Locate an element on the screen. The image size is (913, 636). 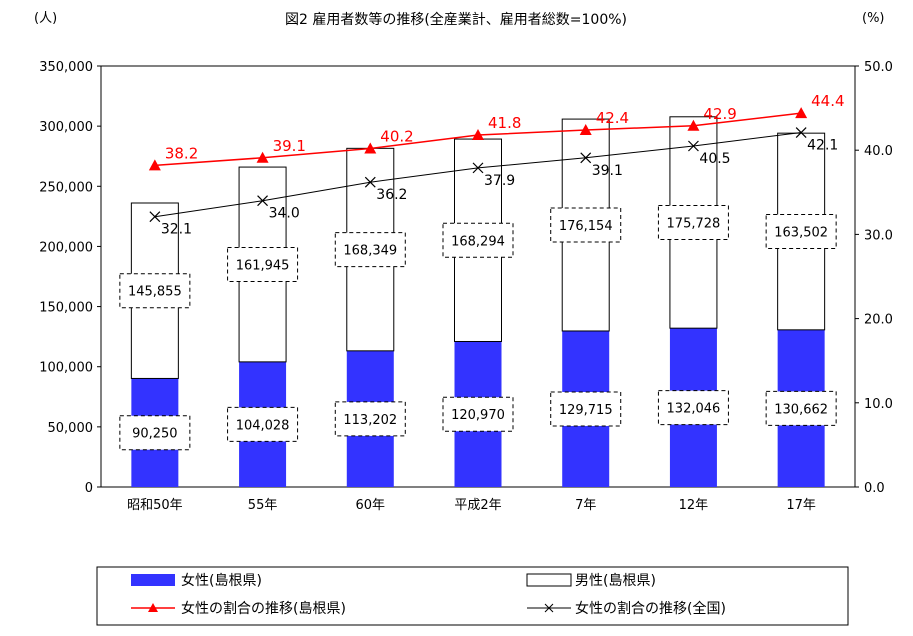
data-label-national: 39.1 is located at coordinates (607, 171).